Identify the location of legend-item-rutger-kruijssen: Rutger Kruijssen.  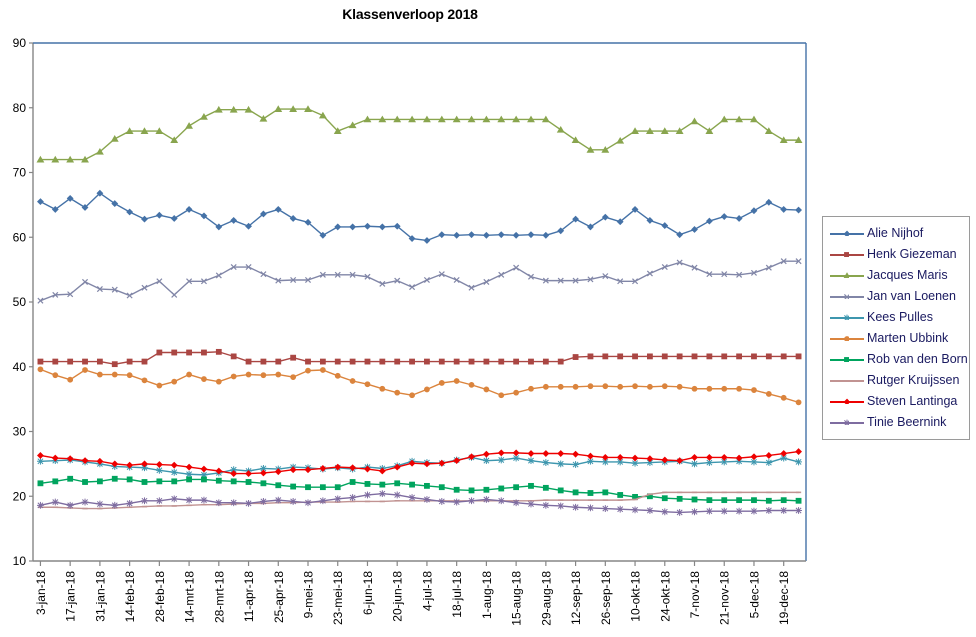
(896, 380).